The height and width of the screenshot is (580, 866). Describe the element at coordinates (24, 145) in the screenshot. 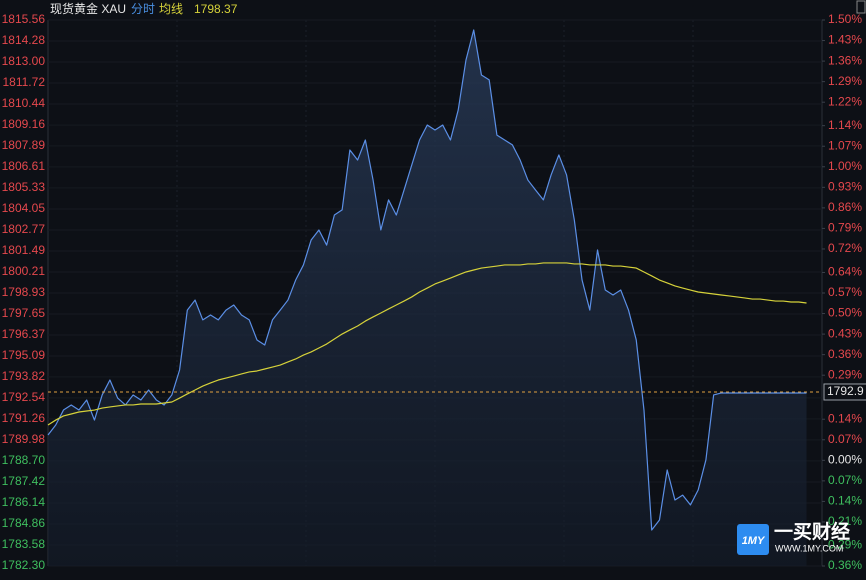

I see `y-tick-label: 1807.89` at that location.